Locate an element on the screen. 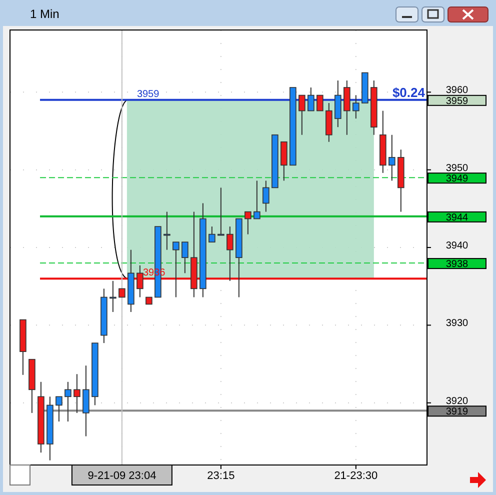  annotation: 3959 is located at coordinates (148, 94).